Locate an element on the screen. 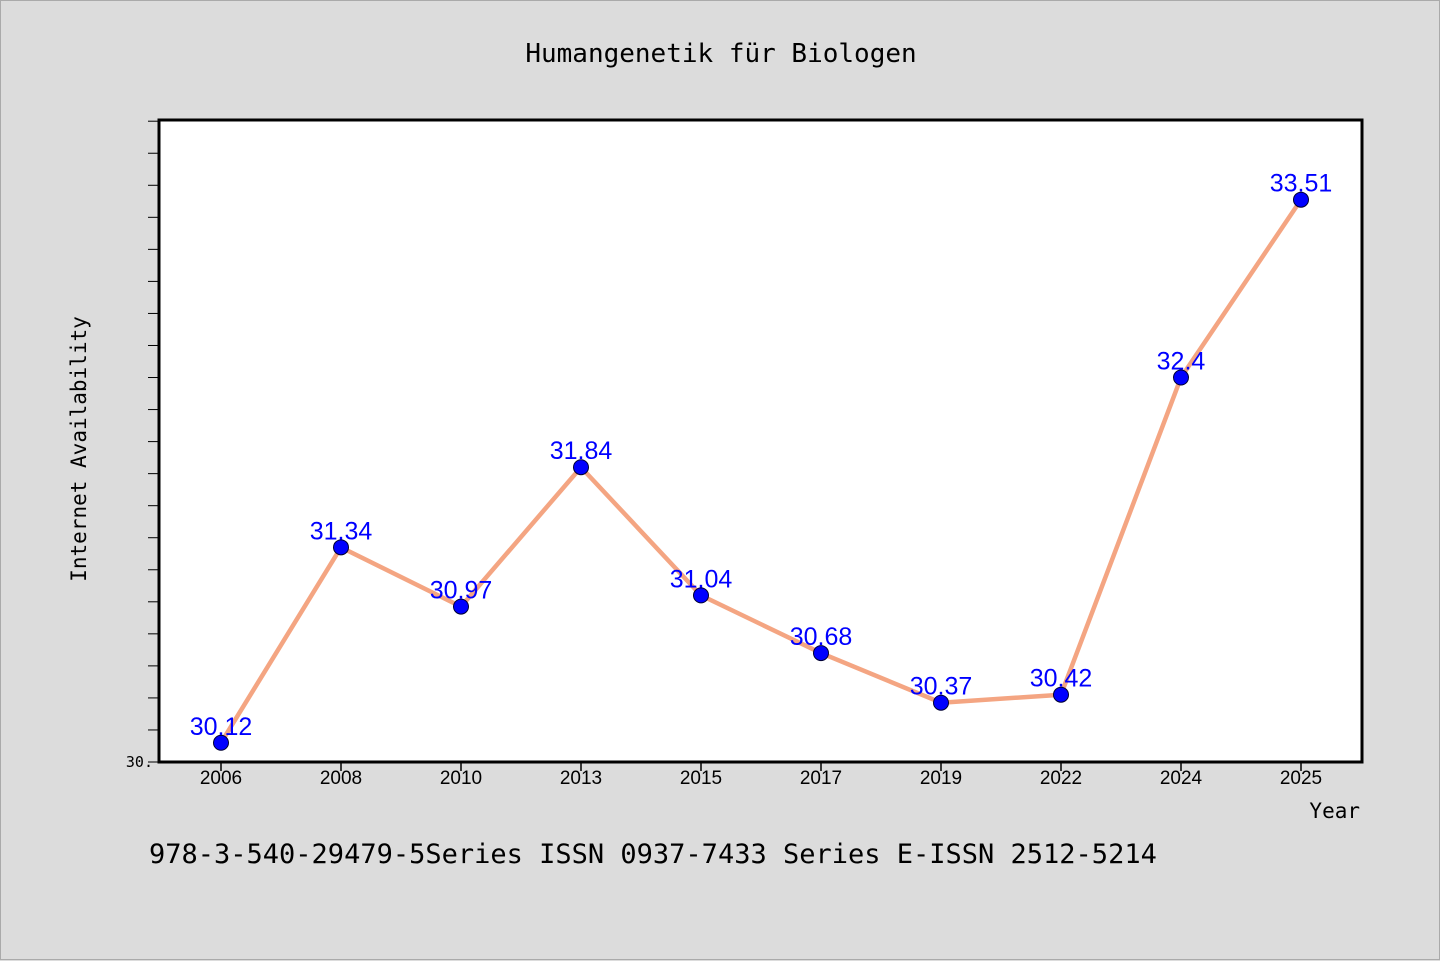  x-tick-label: 2025 is located at coordinates (1301, 778).